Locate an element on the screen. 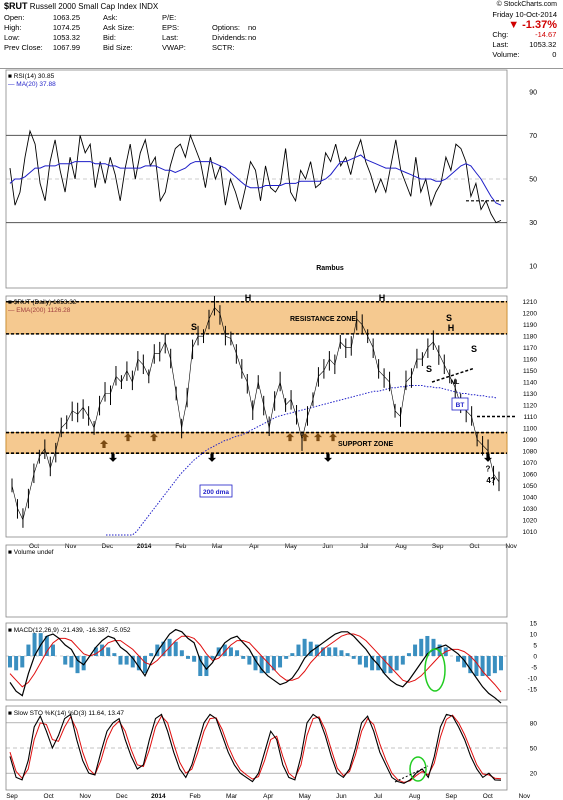  quote-date: Friday 10-Oct-2014 is located at coordinates (524, 14).